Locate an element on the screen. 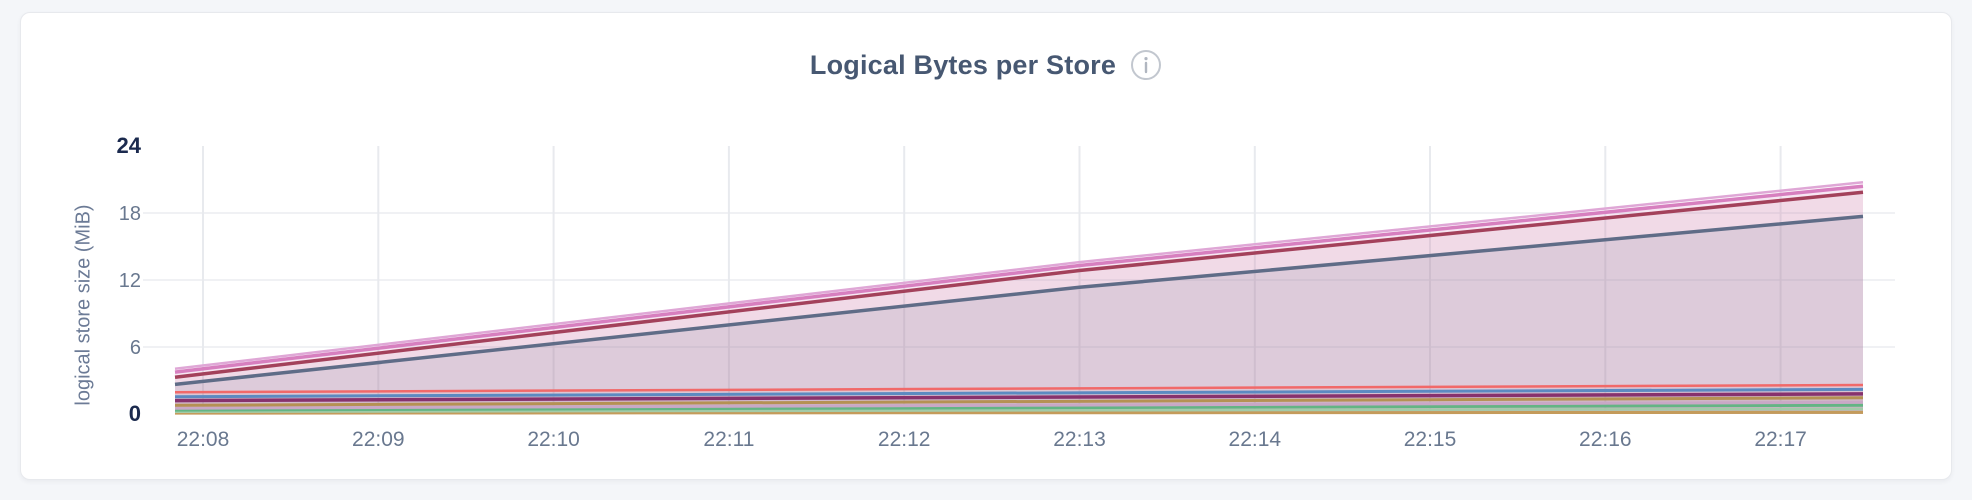 The width and height of the screenshot is (1972, 500). x-tick-label-22:11: 22:11 is located at coordinates (728, 439).